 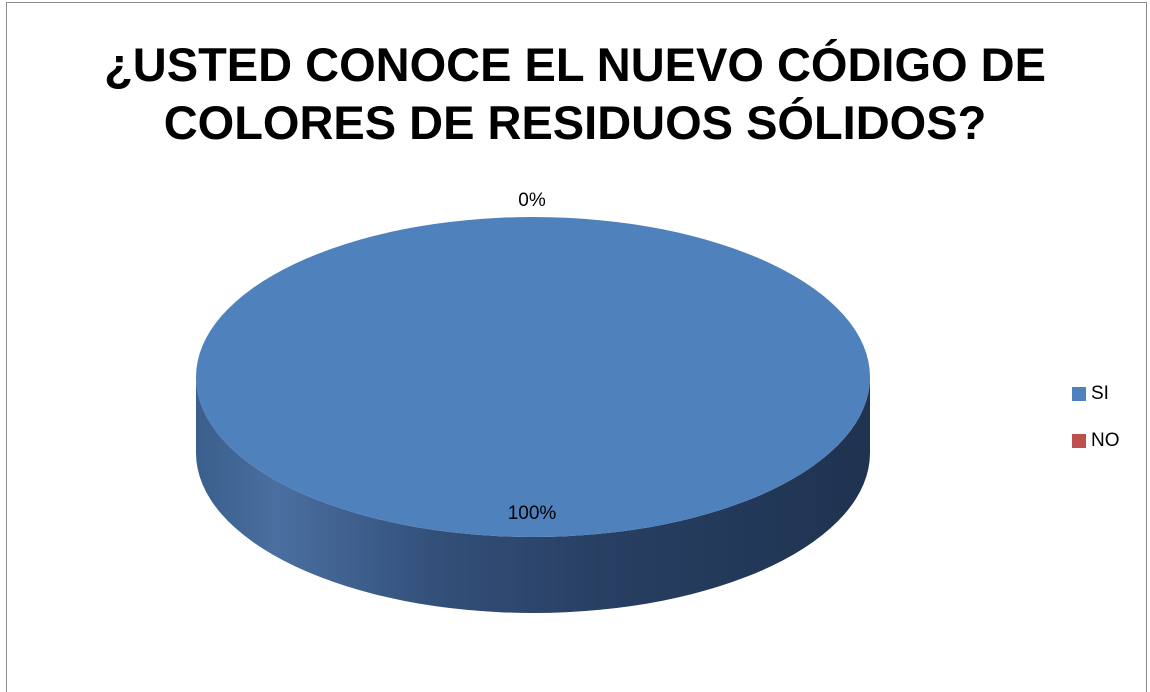 What do you see at coordinates (575, 122) in the screenshot?
I see `chart-title-line-2: COLORES DE RESIDUOS SÓLIDOS?` at bounding box center [575, 122].